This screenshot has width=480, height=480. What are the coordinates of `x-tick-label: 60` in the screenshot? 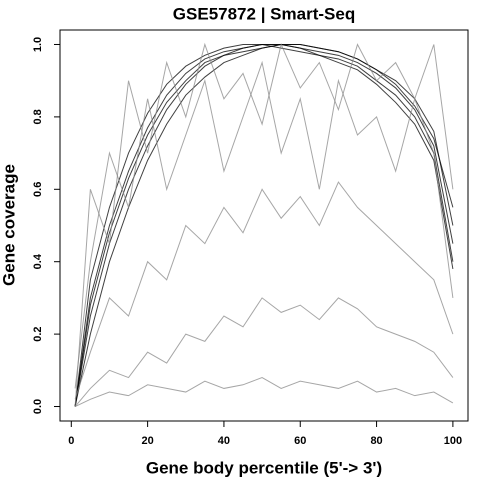 It's located at (300, 441).